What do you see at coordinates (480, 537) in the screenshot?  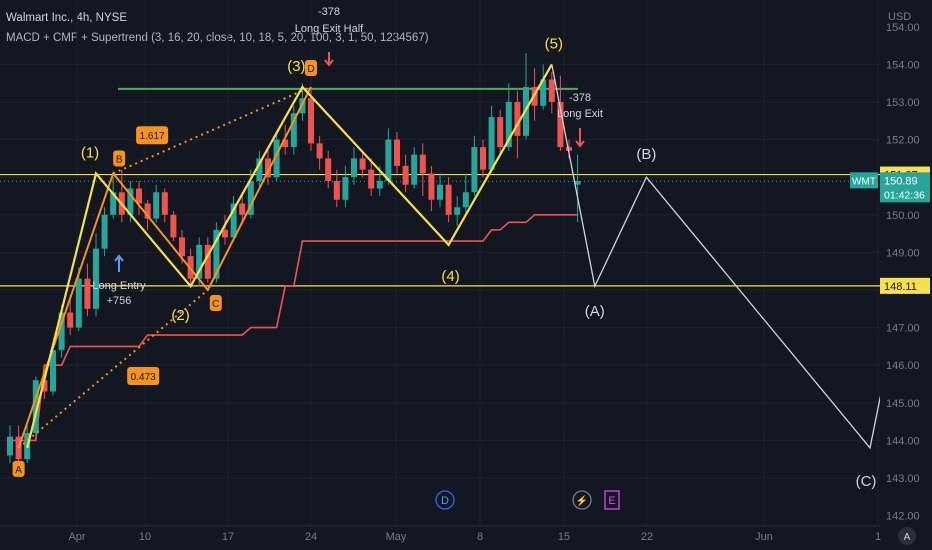 I see `time-tick-label: 8` at bounding box center [480, 537].